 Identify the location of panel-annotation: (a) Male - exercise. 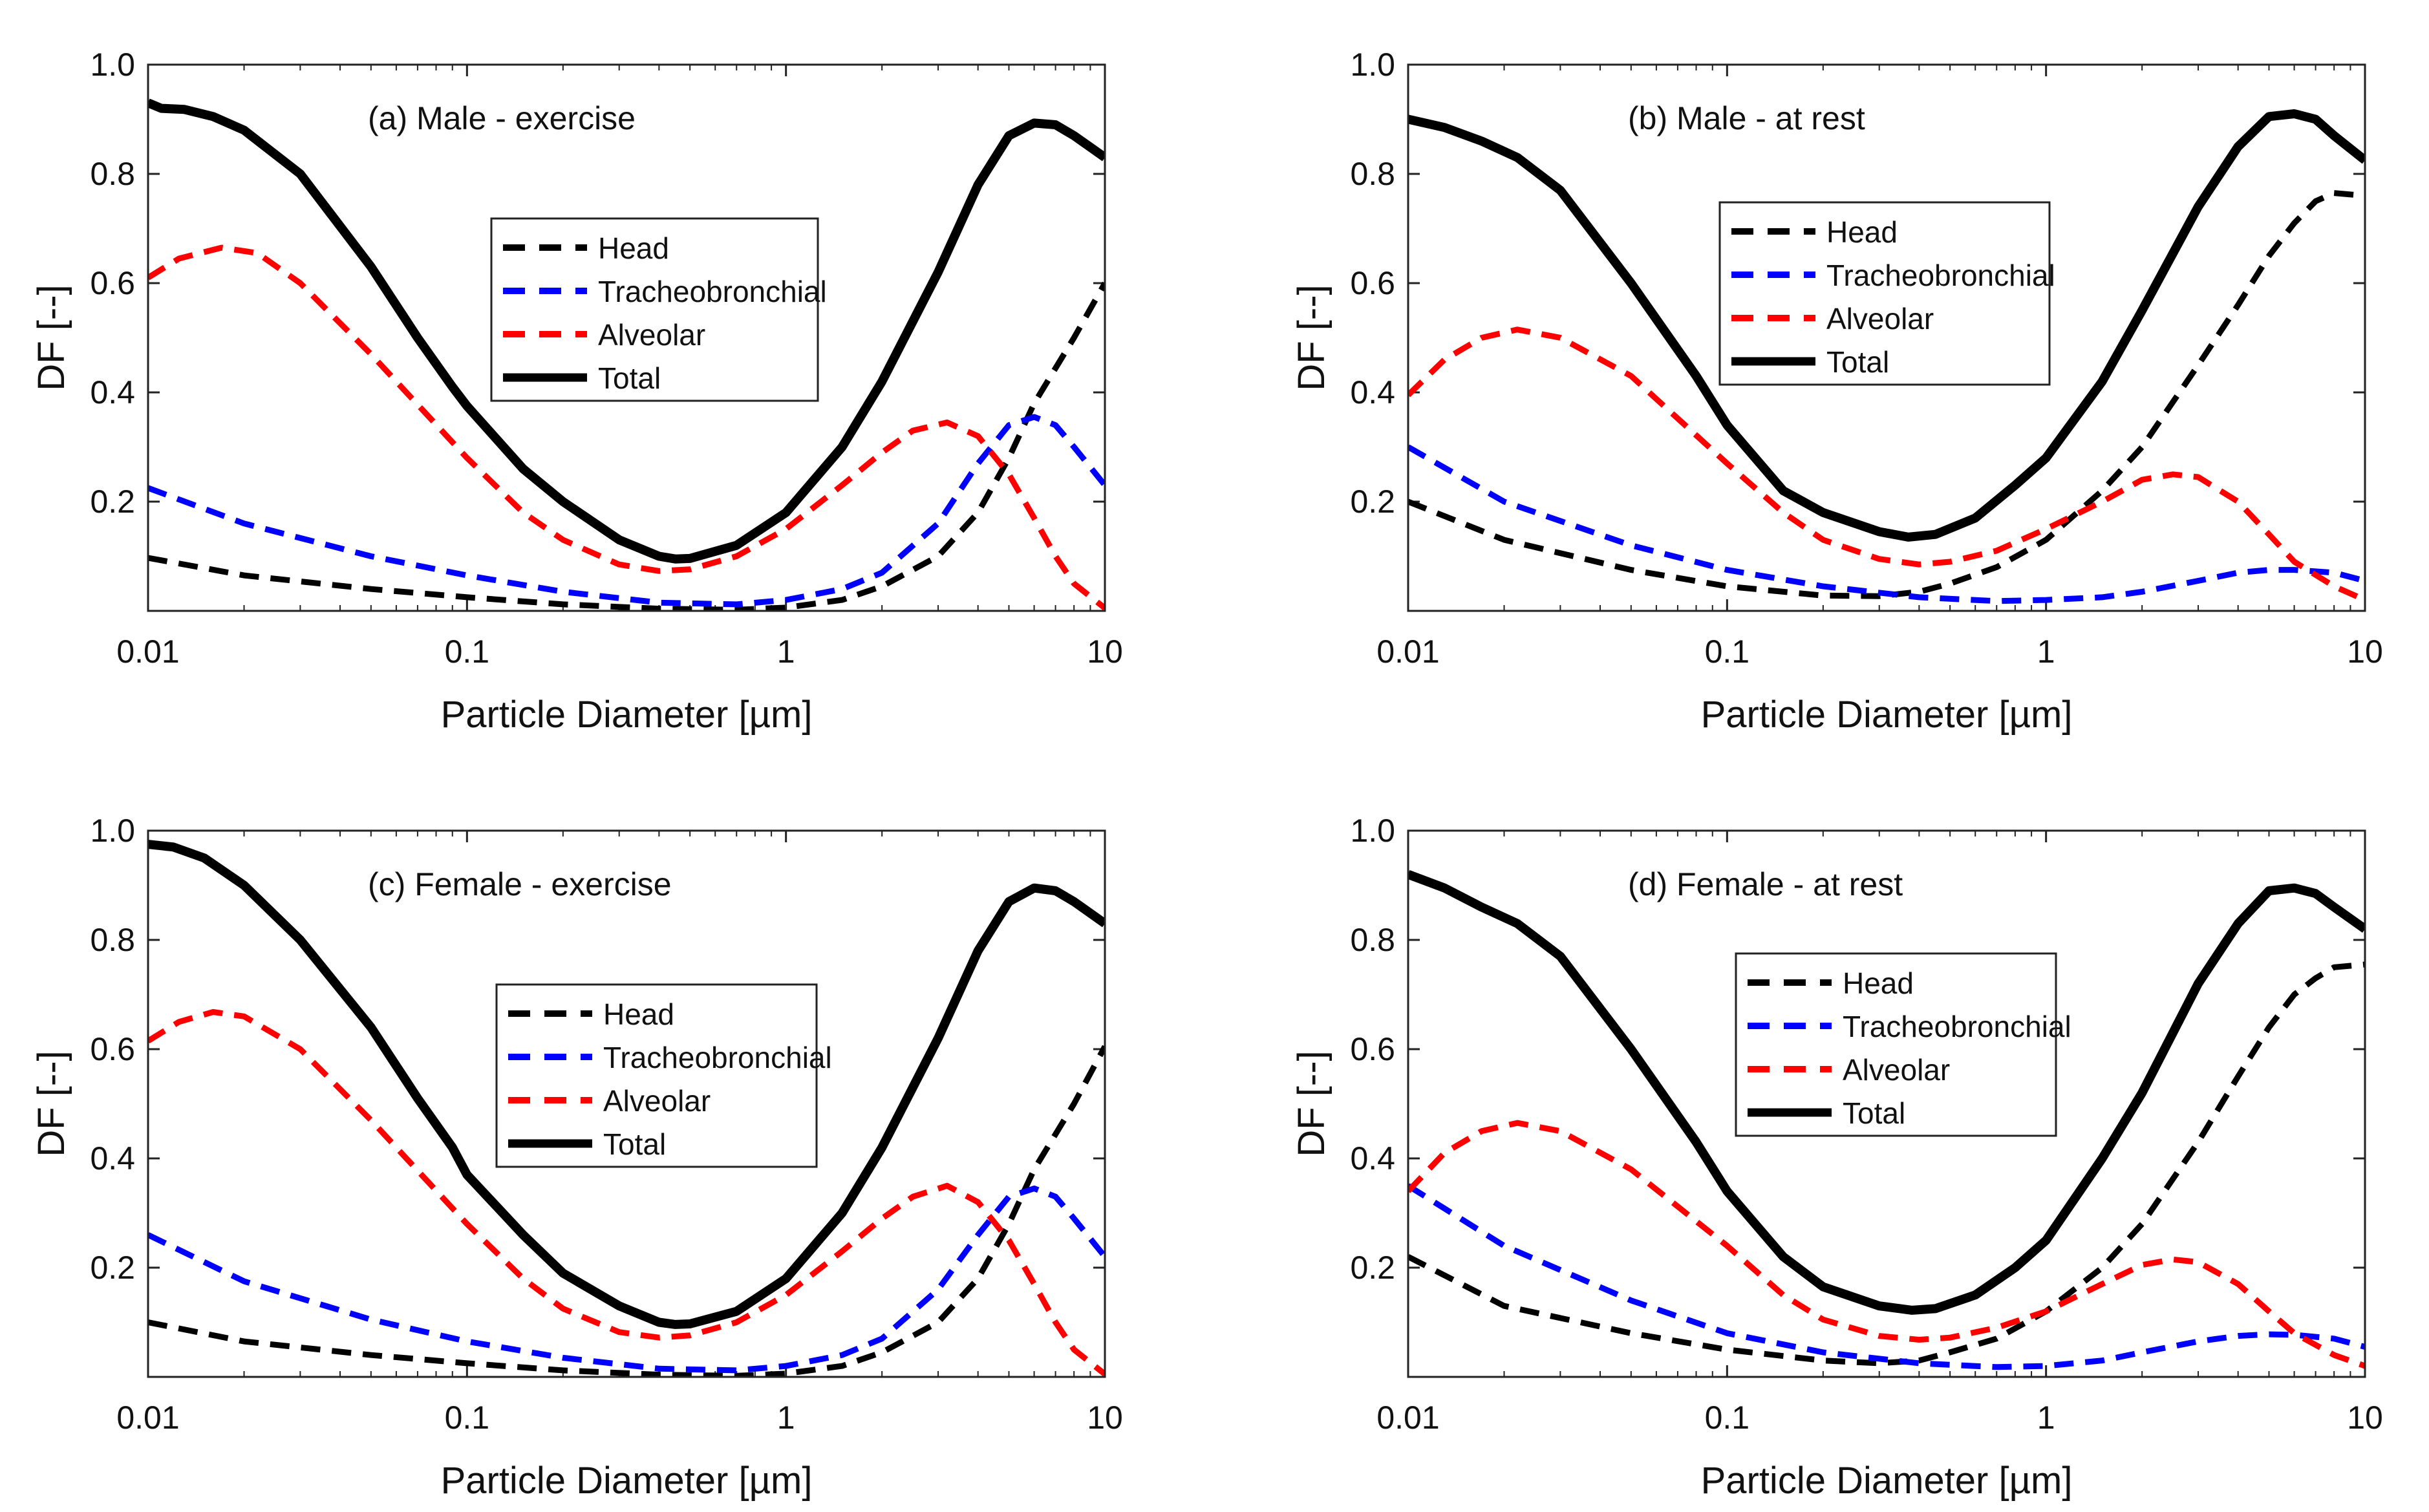
(502, 118).